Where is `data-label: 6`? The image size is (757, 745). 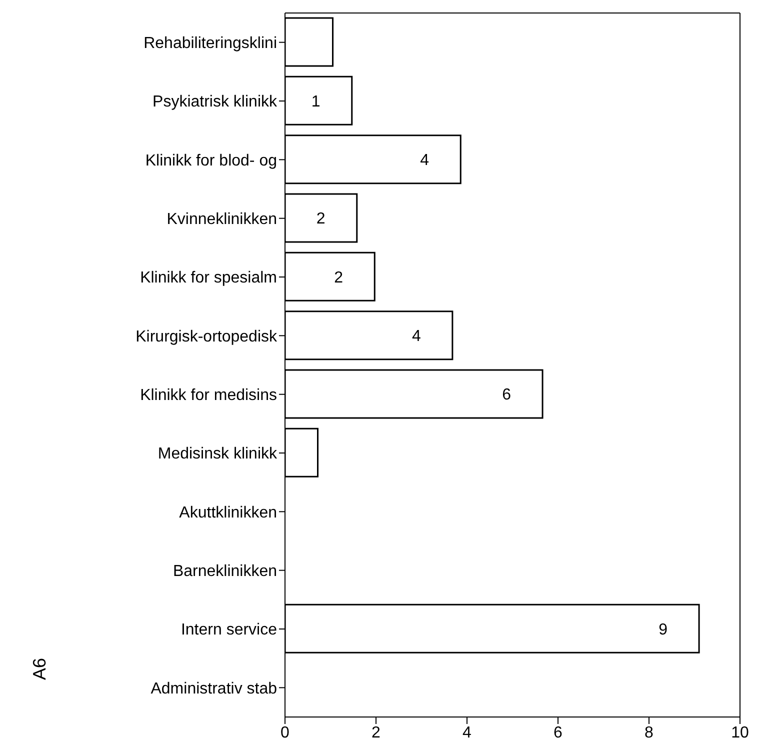 data-label: 6 is located at coordinates (507, 395).